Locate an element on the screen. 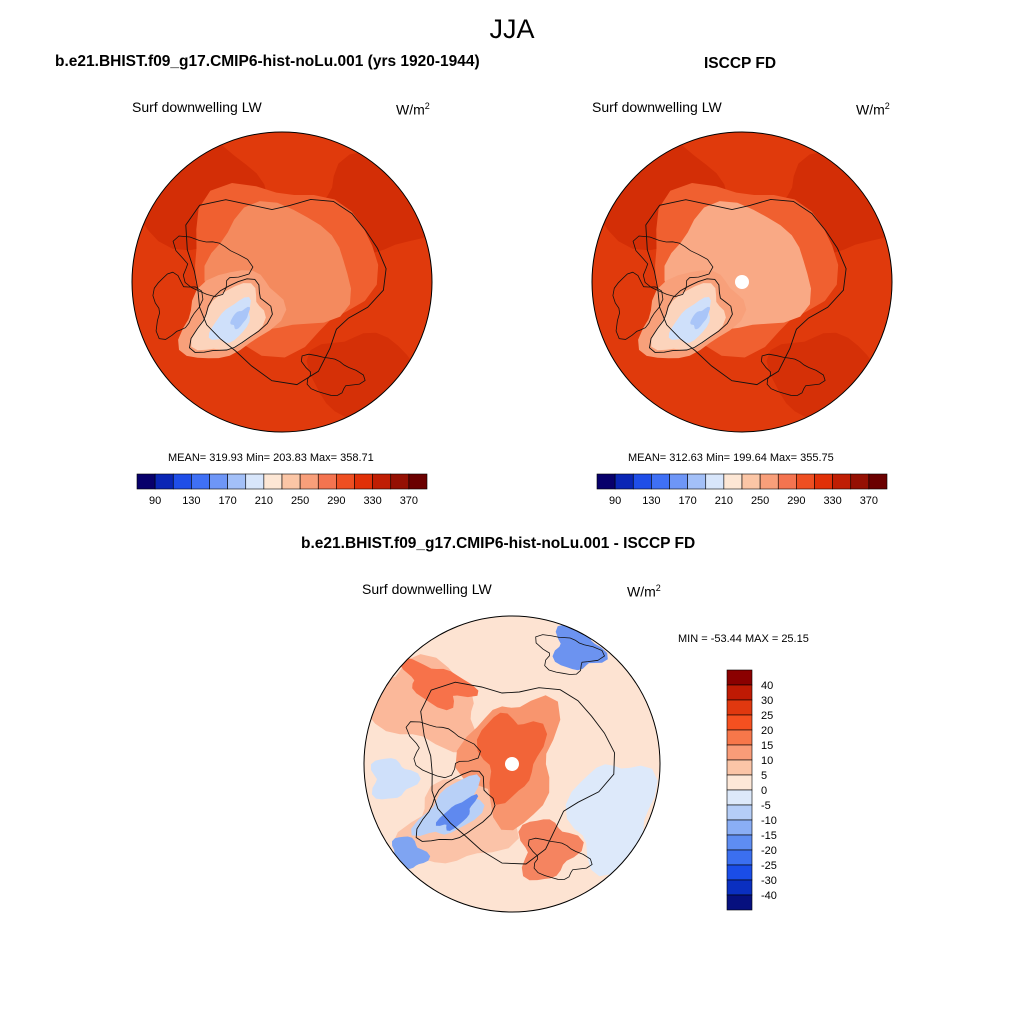 The image size is (1024, 1024). pole-hole is located at coordinates (742, 282).